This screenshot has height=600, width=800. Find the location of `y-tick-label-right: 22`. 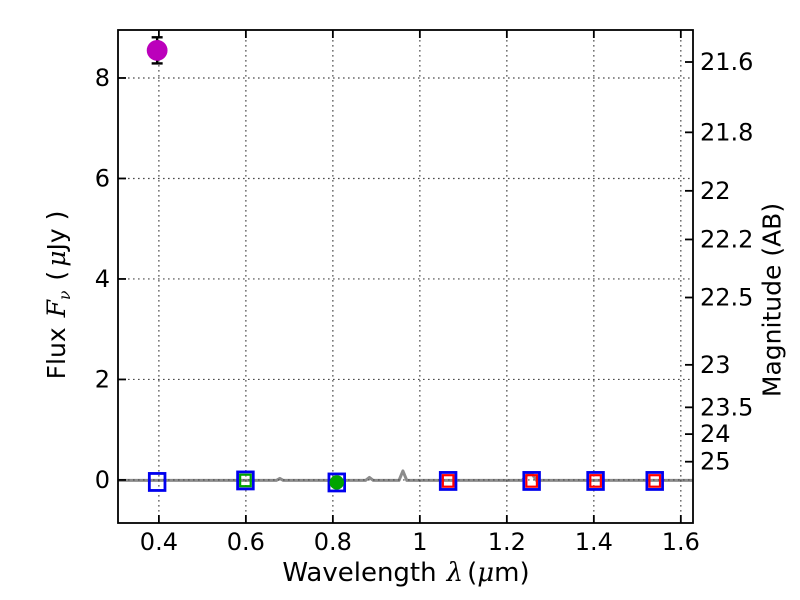

y-tick-label-right: 22 is located at coordinates (715, 191).